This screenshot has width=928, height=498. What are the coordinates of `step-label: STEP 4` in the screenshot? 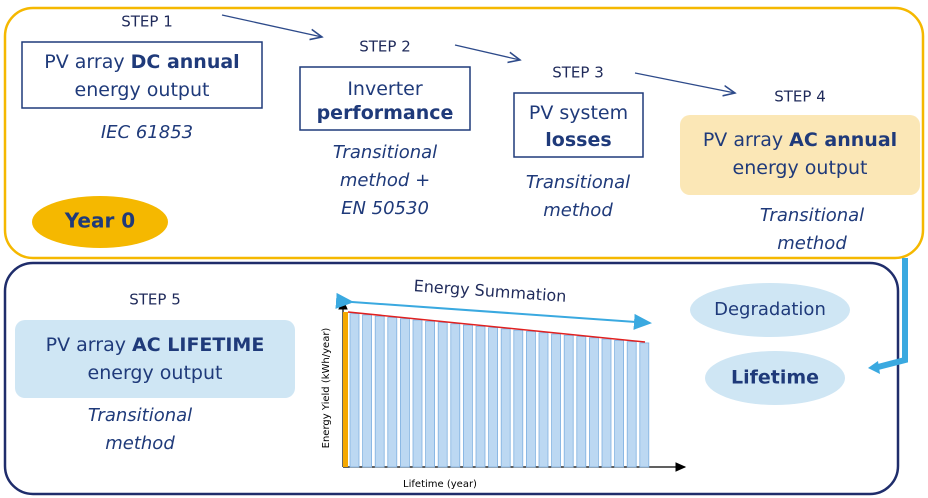 It's located at (800, 97).